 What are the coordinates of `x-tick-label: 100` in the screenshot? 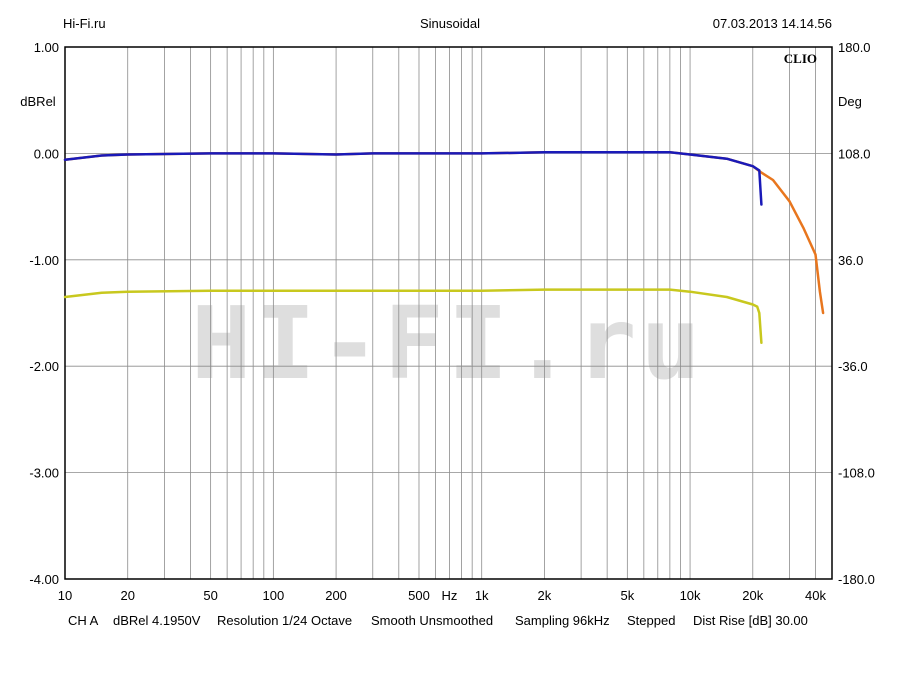 It's located at (274, 595).